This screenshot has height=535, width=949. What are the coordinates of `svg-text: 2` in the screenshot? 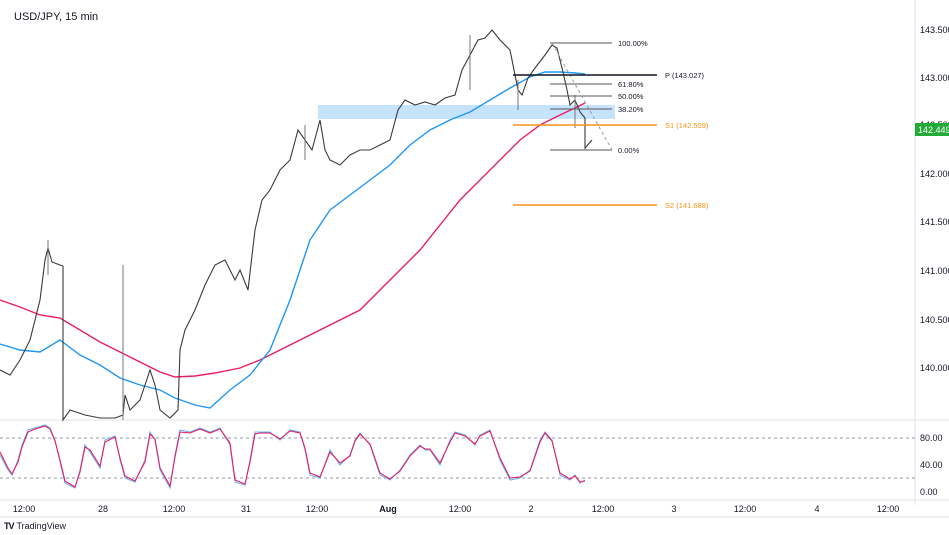 It's located at (530, 509).